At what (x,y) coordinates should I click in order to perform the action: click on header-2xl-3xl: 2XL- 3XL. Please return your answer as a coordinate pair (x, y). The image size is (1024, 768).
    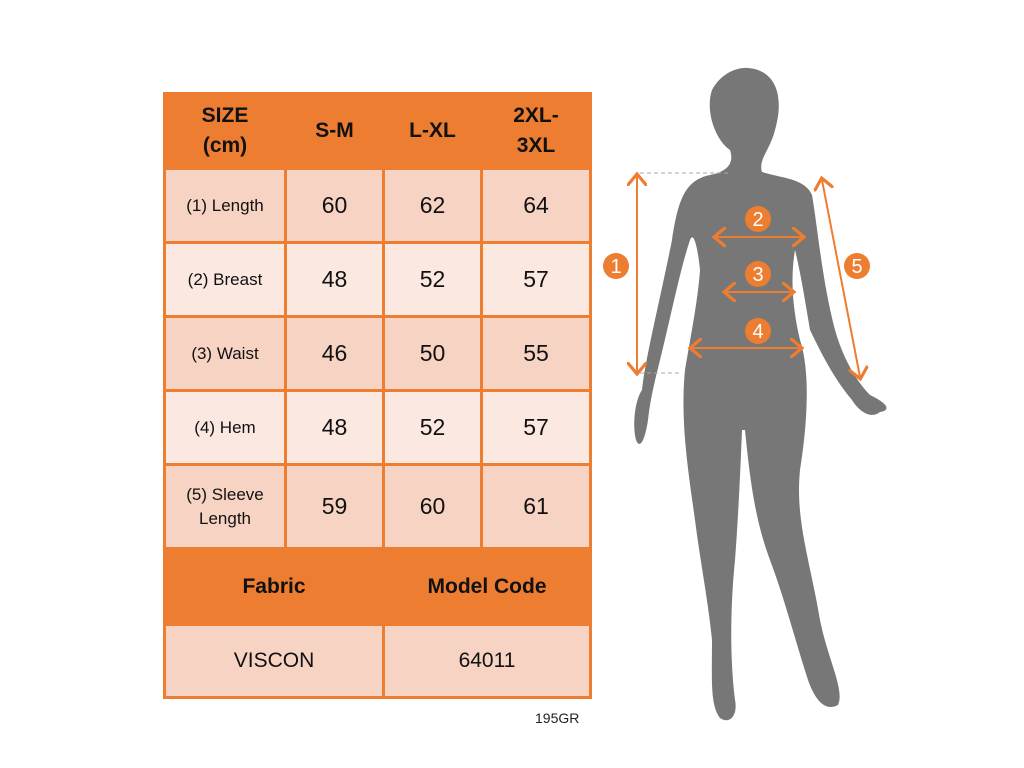
    Looking at the image, I should click on (536, 131).